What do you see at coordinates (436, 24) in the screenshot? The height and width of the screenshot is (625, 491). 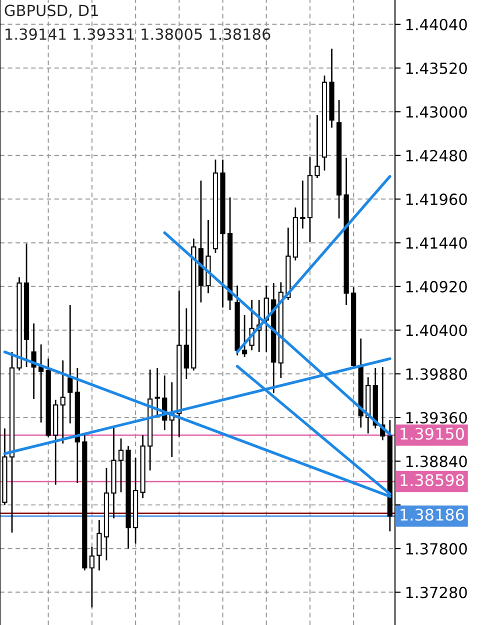 I see `y-tick-label: 1.44040` at bounding box center [436, 24].